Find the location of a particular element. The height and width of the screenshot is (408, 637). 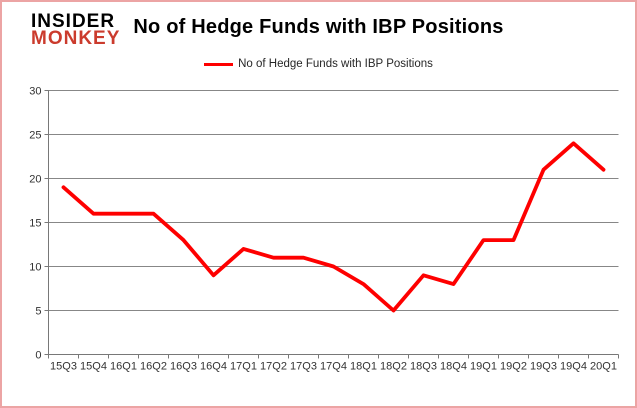

y-tick-label: 30 is located at coordinates (35, 92).